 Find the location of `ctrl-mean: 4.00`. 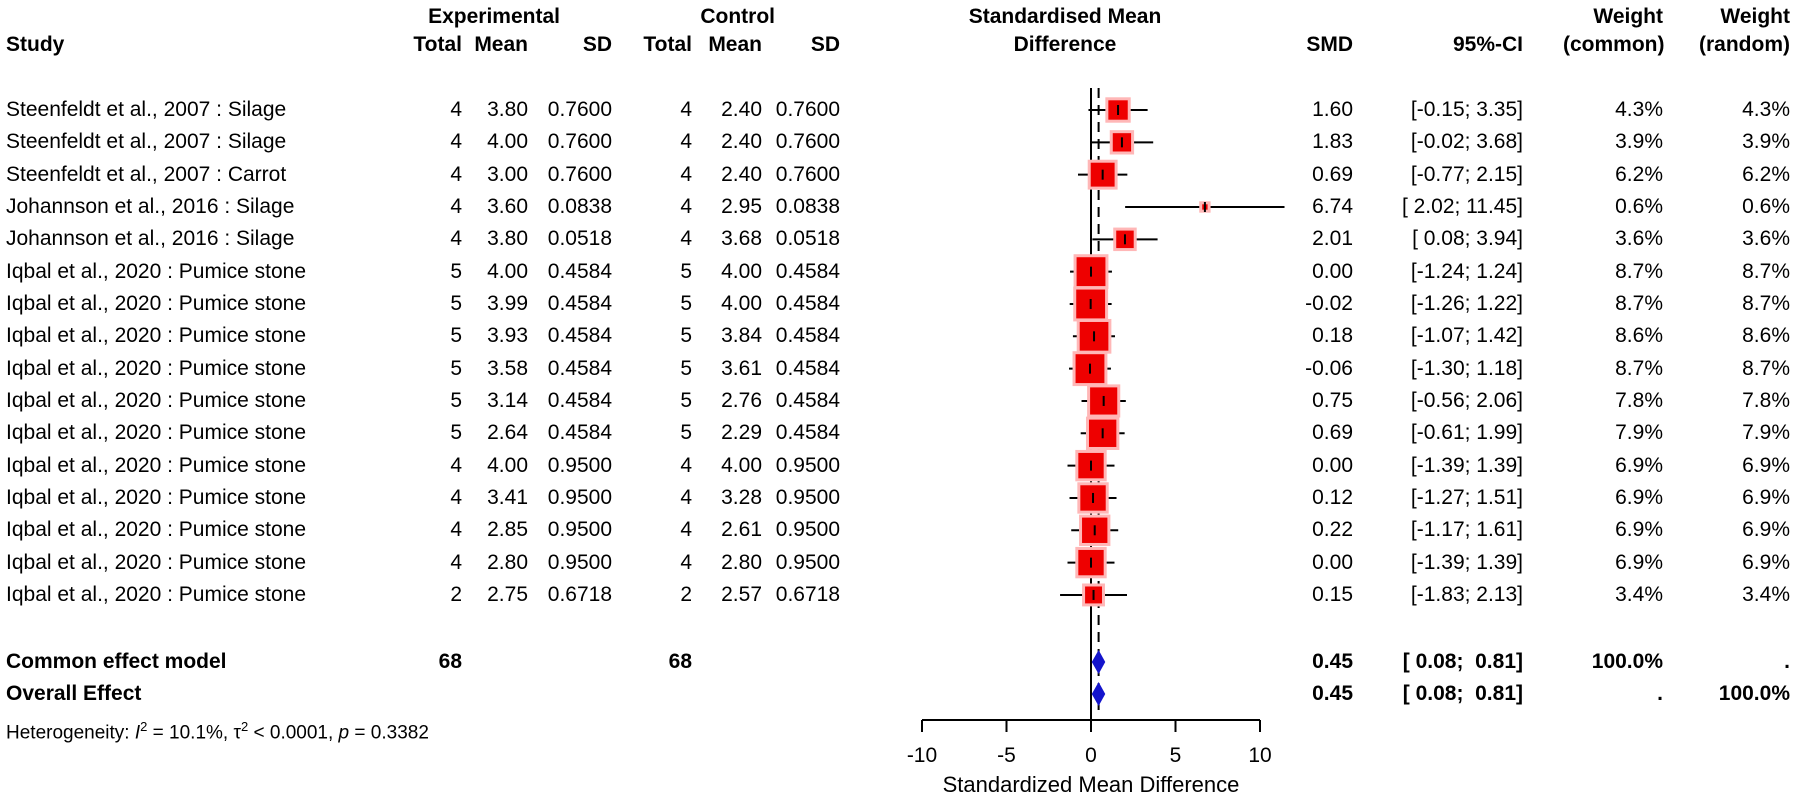

ctrl-mean: 4.00 is located at coordinates (741, 465).